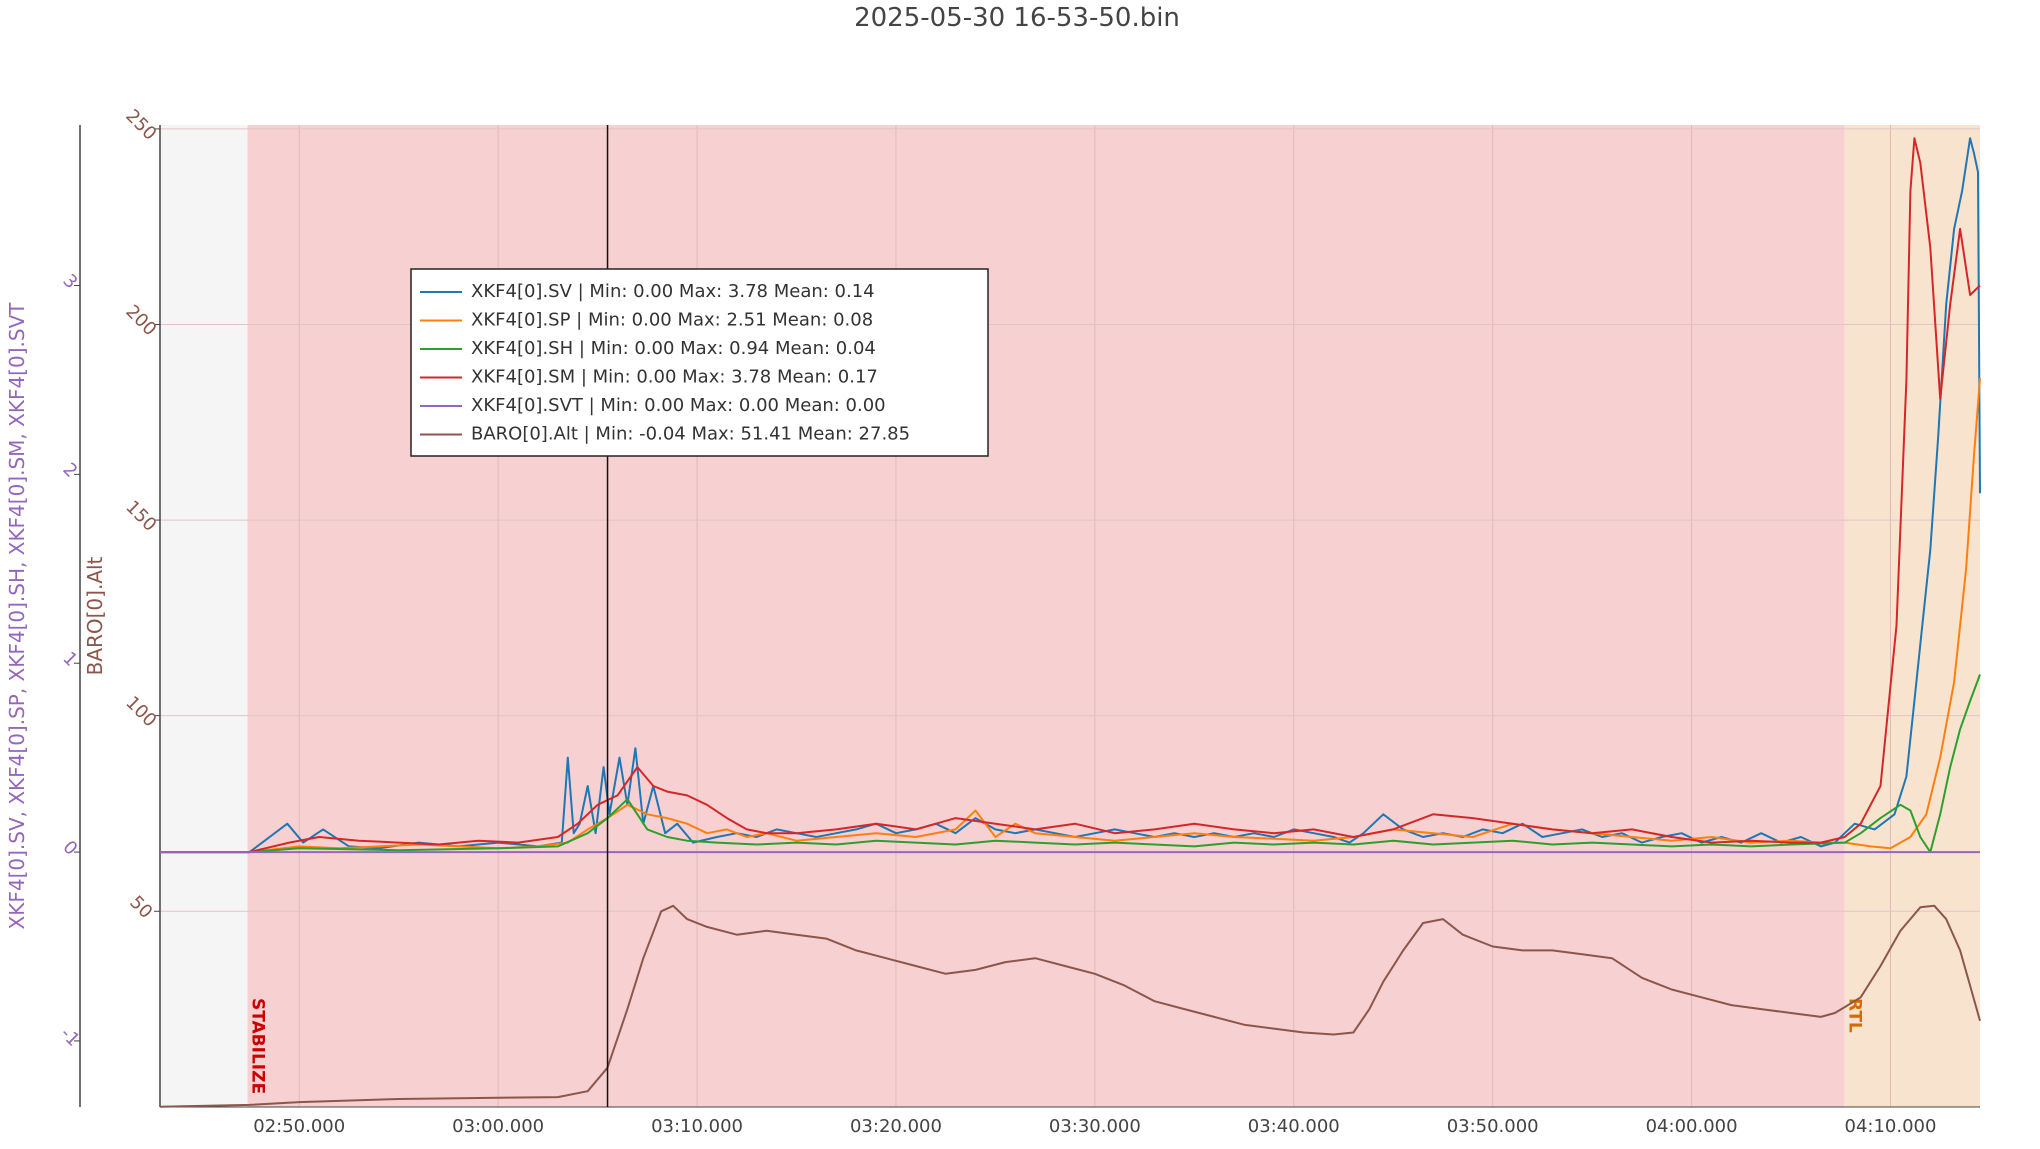  What do you see at coordinates (1855, 1015) in the screenshot?
I see `mode-label: RTL` at bounding box center [1855, 1015].